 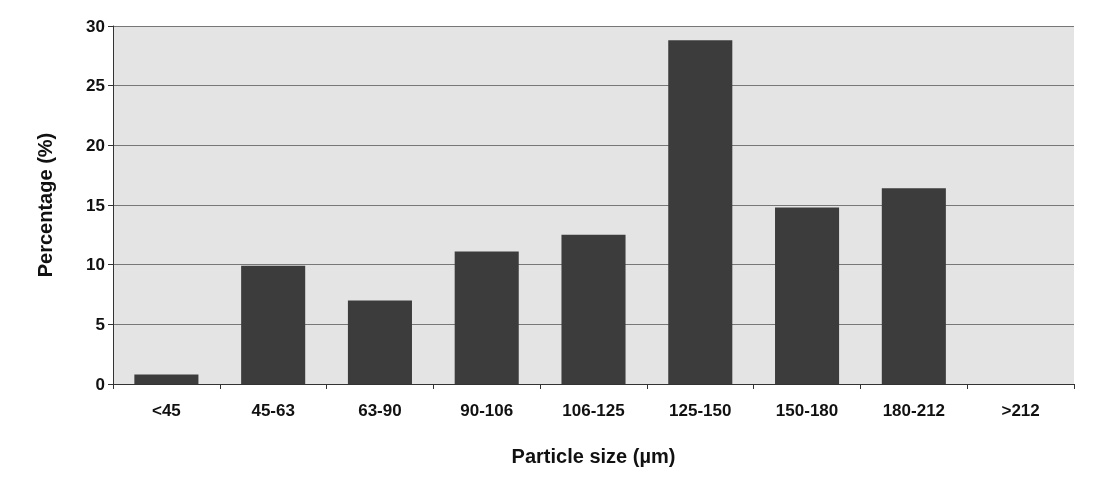 What do you see at coordinates (100, 324) in the screenshot?
I see `y-tick-label: 5` at bounding box center [100, 324].